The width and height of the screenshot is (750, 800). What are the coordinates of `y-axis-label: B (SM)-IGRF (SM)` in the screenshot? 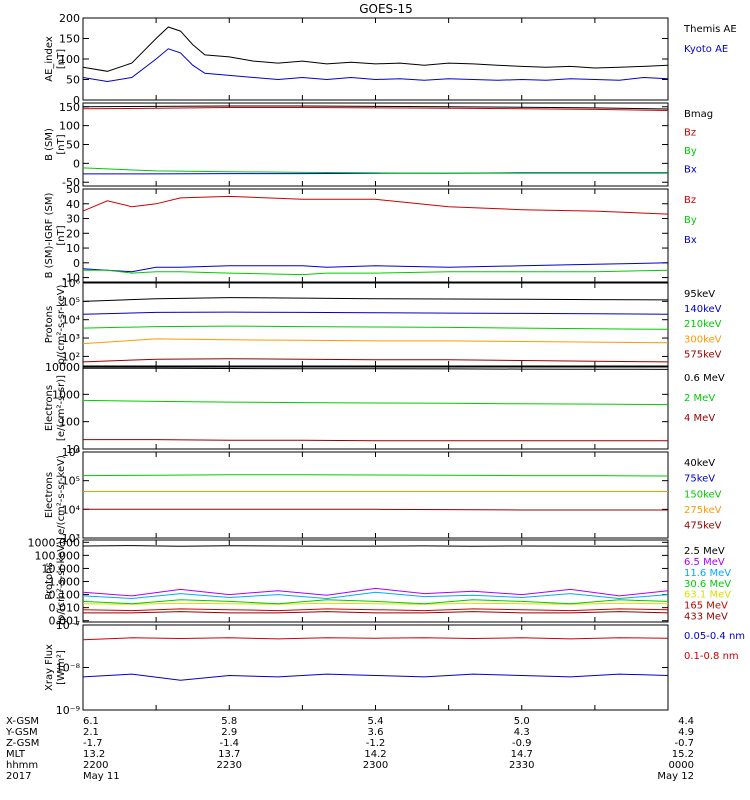 It's located at (49, 236).